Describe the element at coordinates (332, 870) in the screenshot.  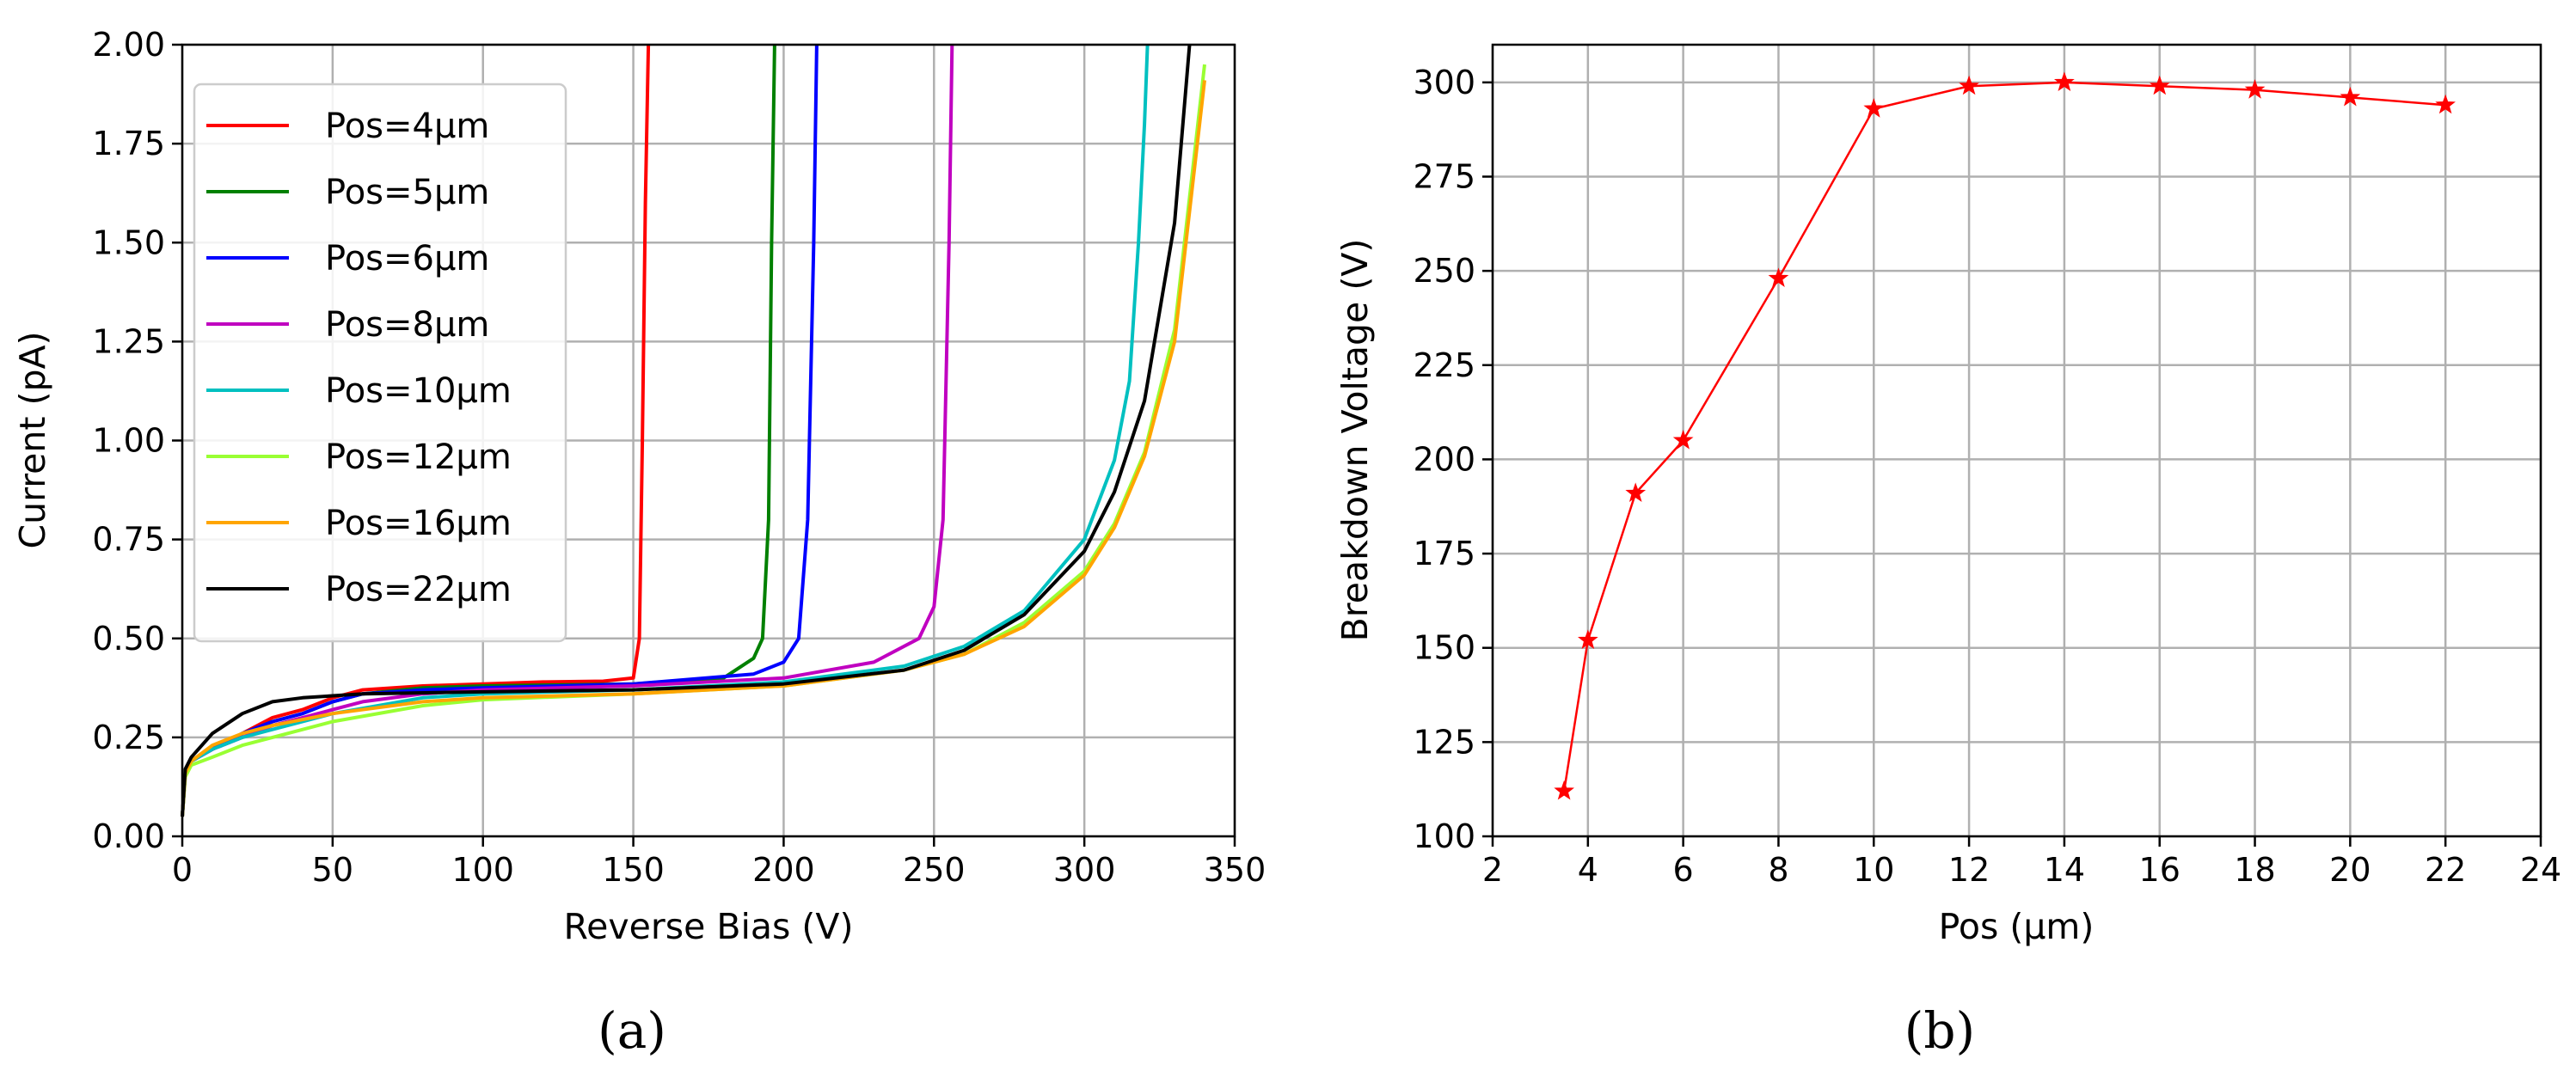
I see `x-tick-label: 50` at that location.